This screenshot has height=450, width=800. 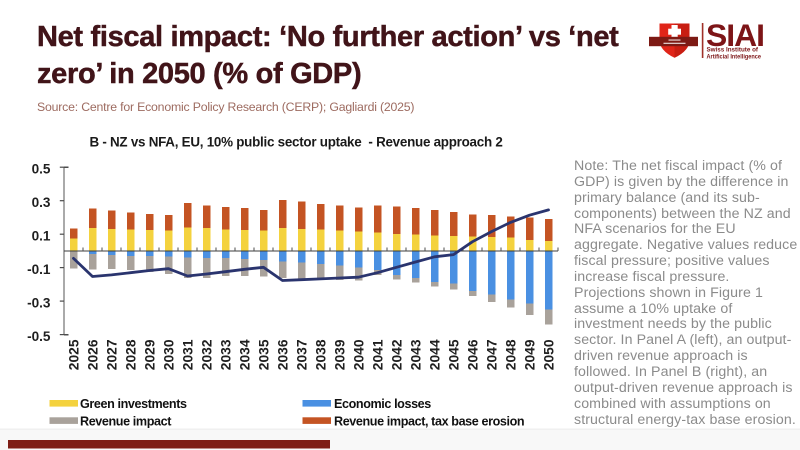 What do you see at coordinates (207, 354) in the screenshot?
I see `svg-text: 2032` at bounding box center [207, 354].